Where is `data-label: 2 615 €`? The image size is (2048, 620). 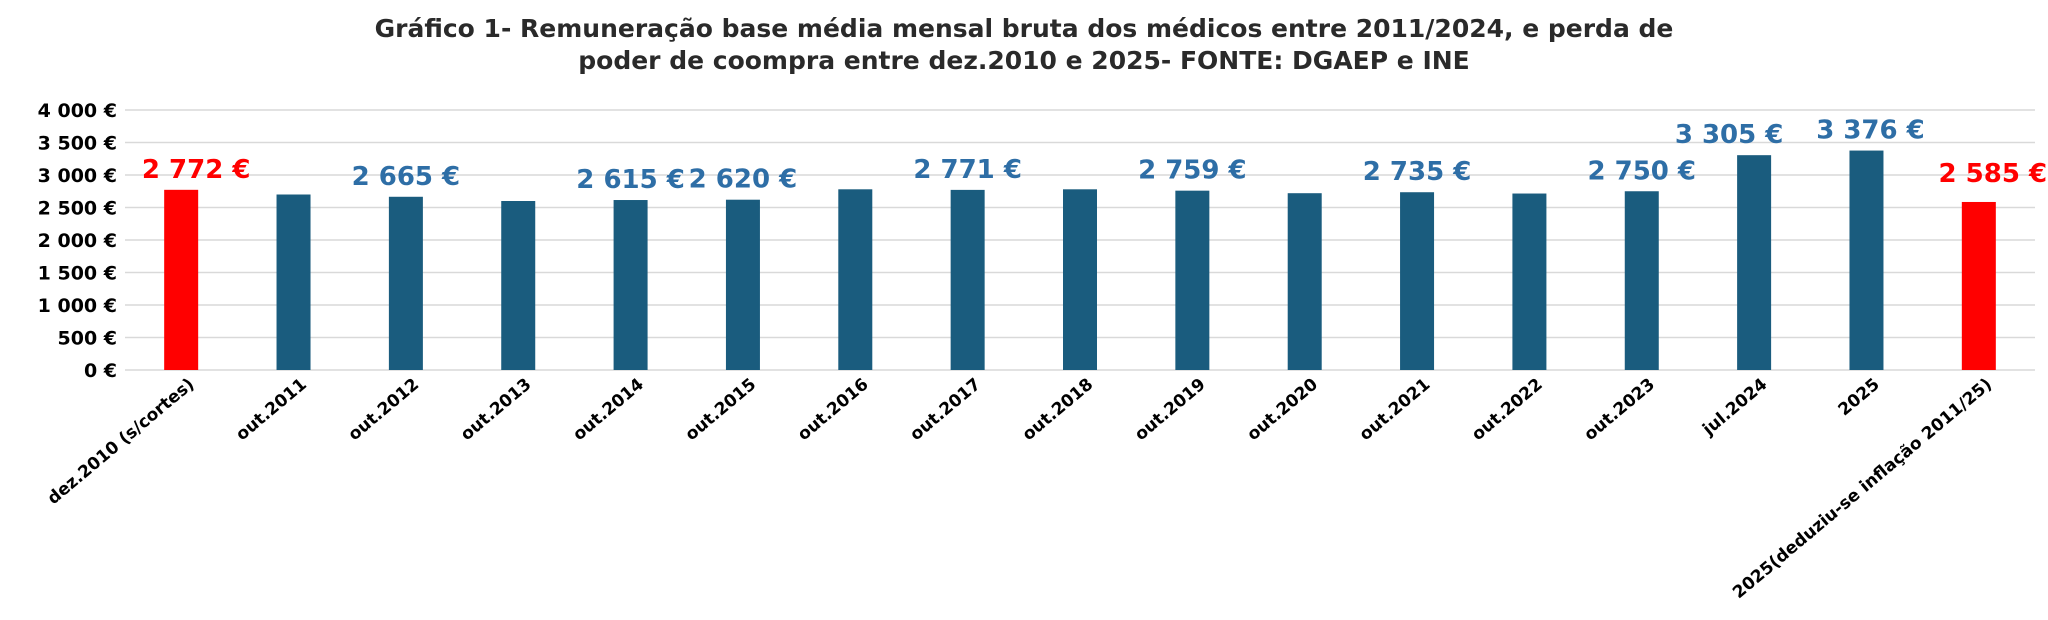 data-label: 2 615 € is located at coordinates (630, 180).